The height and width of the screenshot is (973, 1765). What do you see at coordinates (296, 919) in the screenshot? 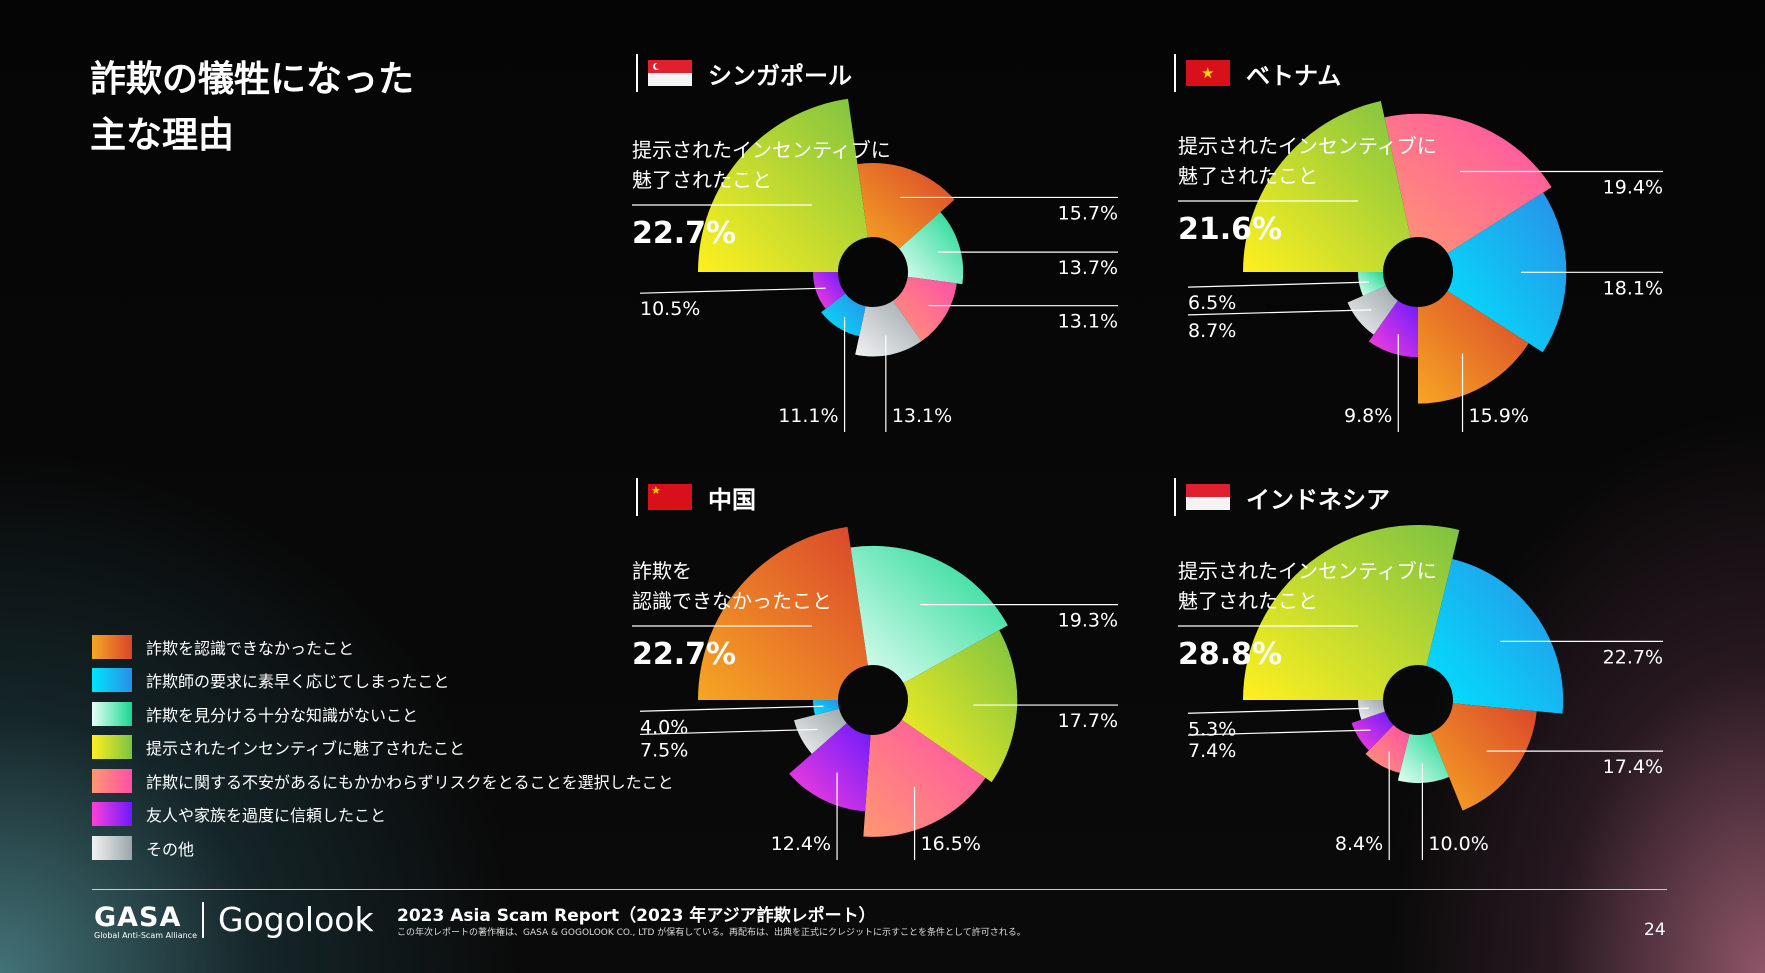
I see `gogolook-logo: Gogolook` at bounding box center [296, 919].